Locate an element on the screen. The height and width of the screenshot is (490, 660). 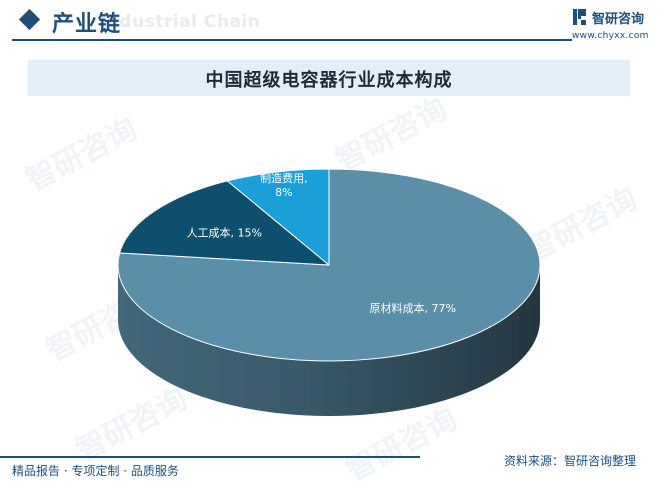
source-note: 资料来源：智研咨询整理 is located at coordinates (570, 461).